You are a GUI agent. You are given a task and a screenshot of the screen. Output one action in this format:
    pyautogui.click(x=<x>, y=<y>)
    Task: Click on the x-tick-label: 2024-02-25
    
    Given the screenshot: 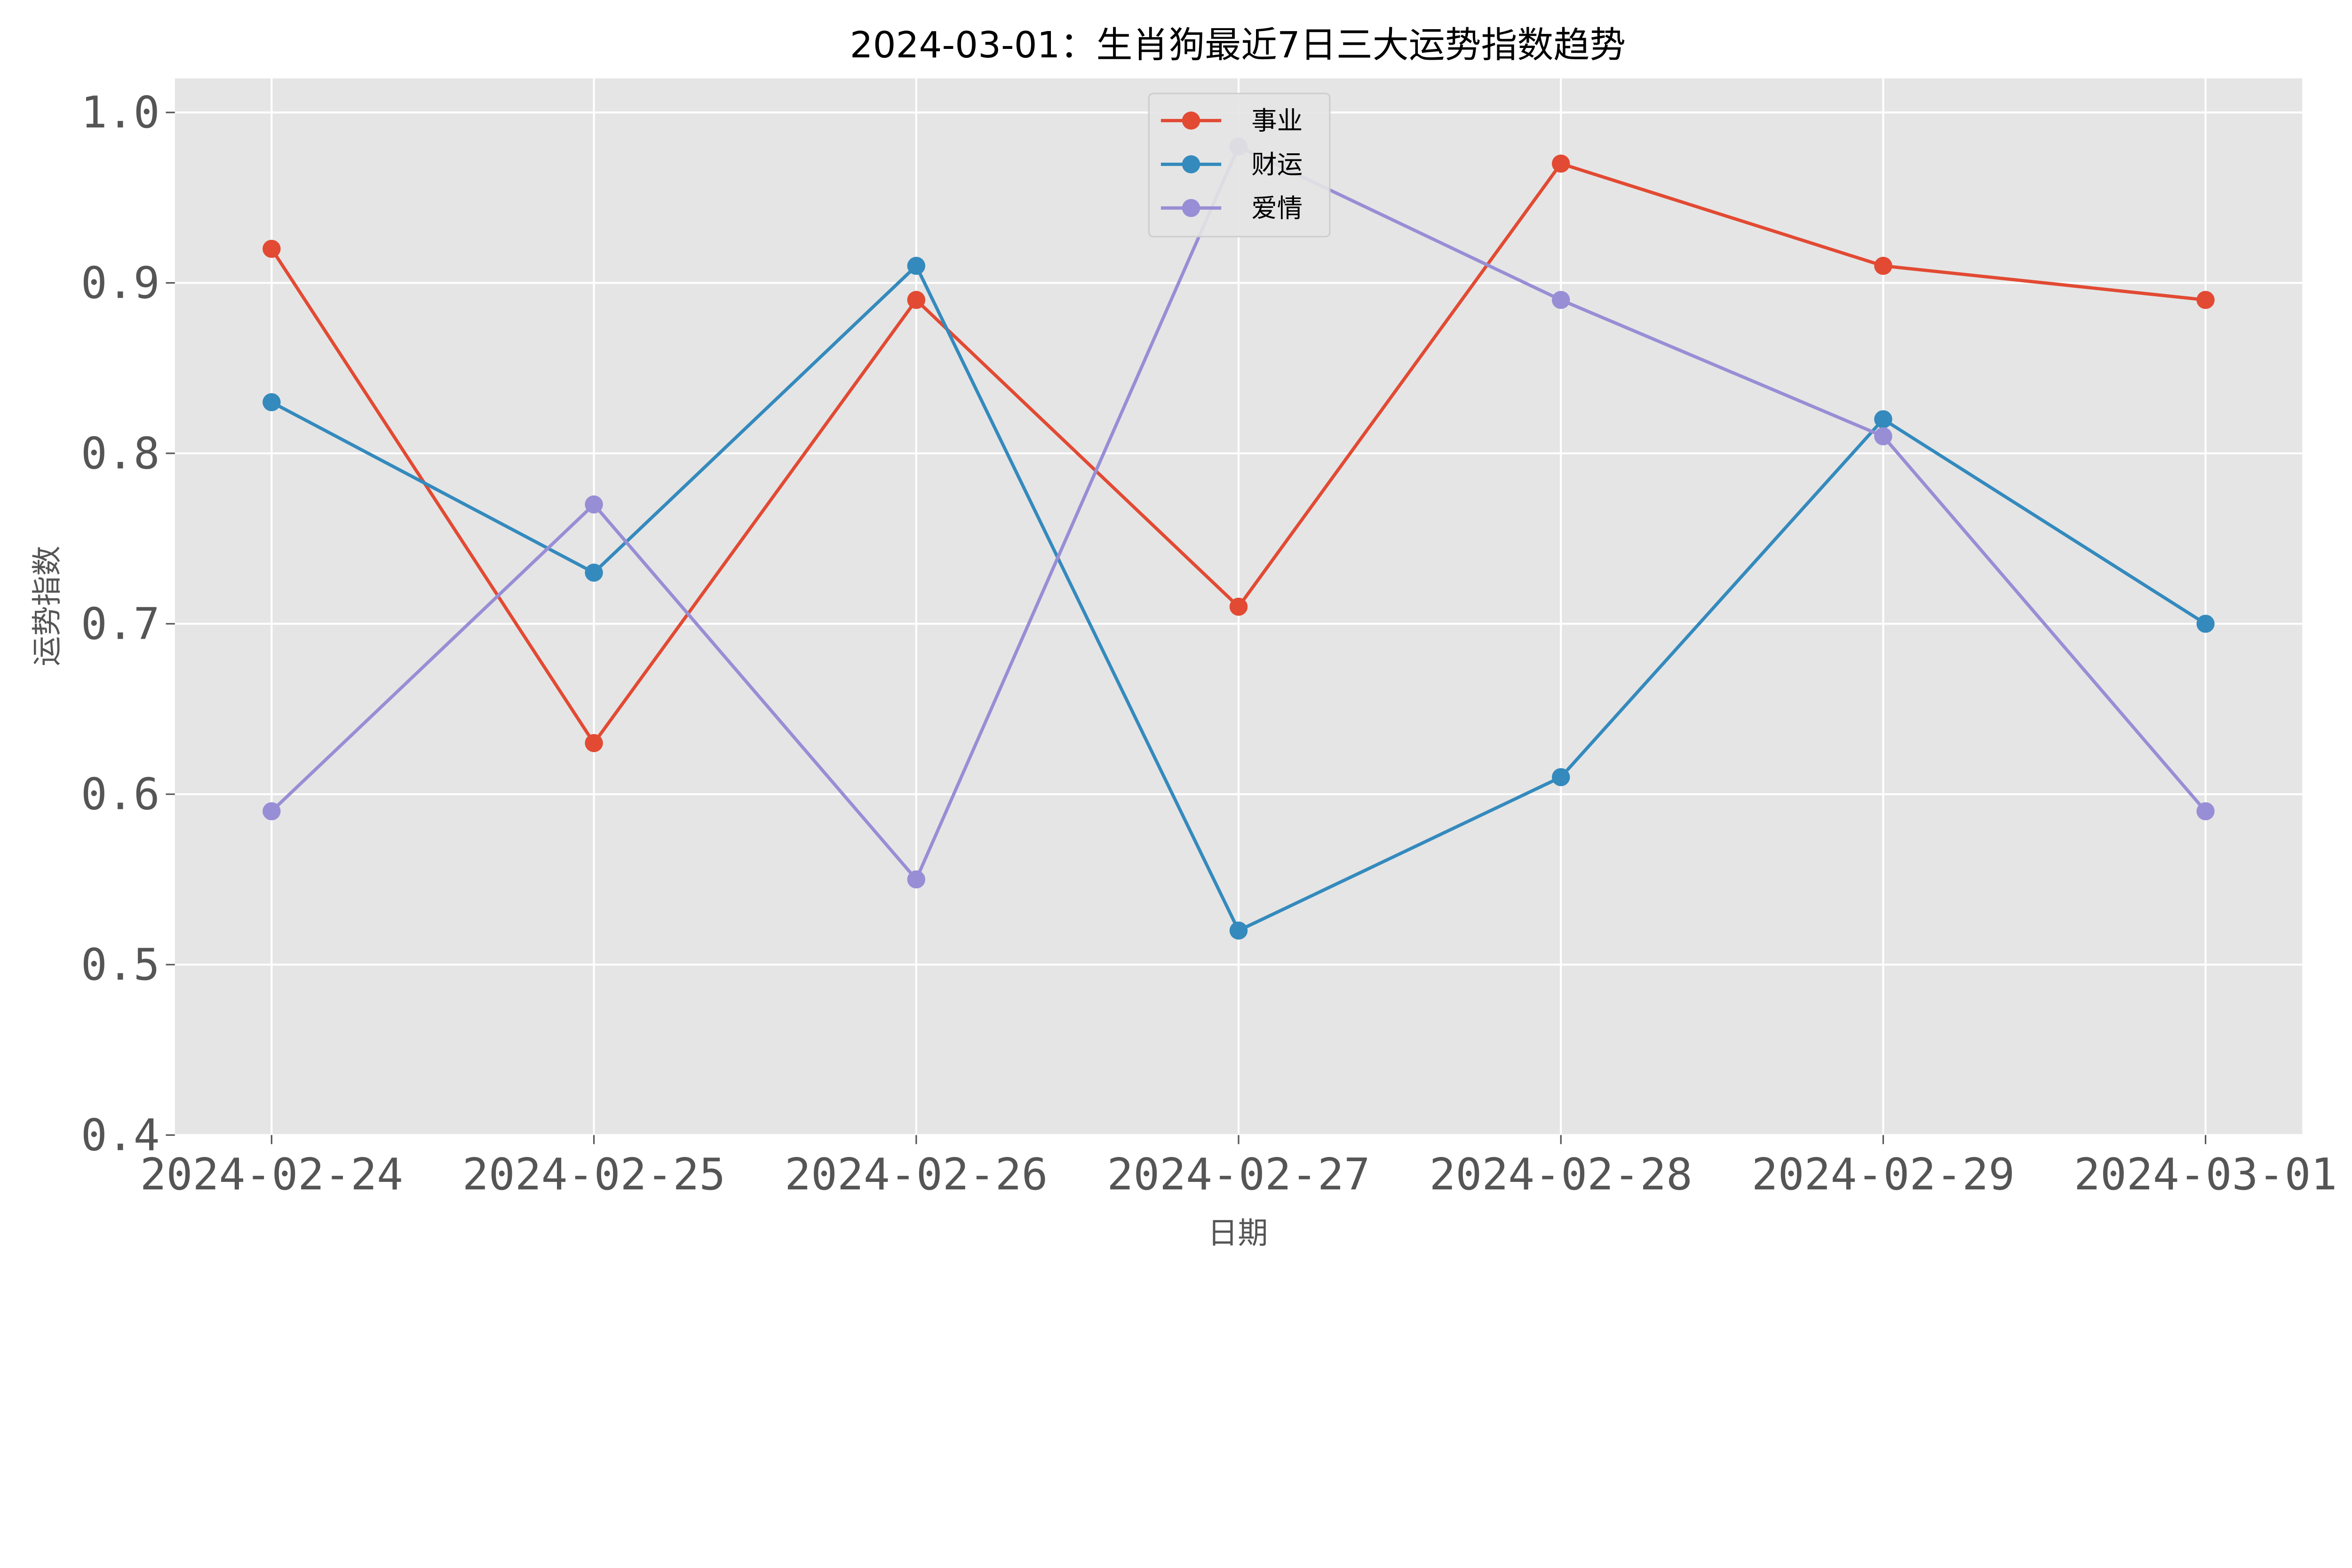 What is the action you would take?
    pyautogui.click(x=594, y=1174)
    